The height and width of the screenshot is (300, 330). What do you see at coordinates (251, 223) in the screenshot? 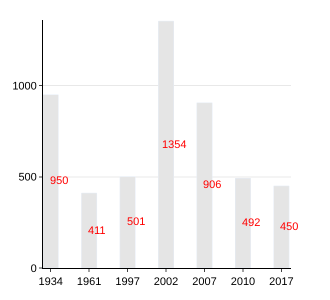
I see `data-label: 492` at bounding box center [251, 223].